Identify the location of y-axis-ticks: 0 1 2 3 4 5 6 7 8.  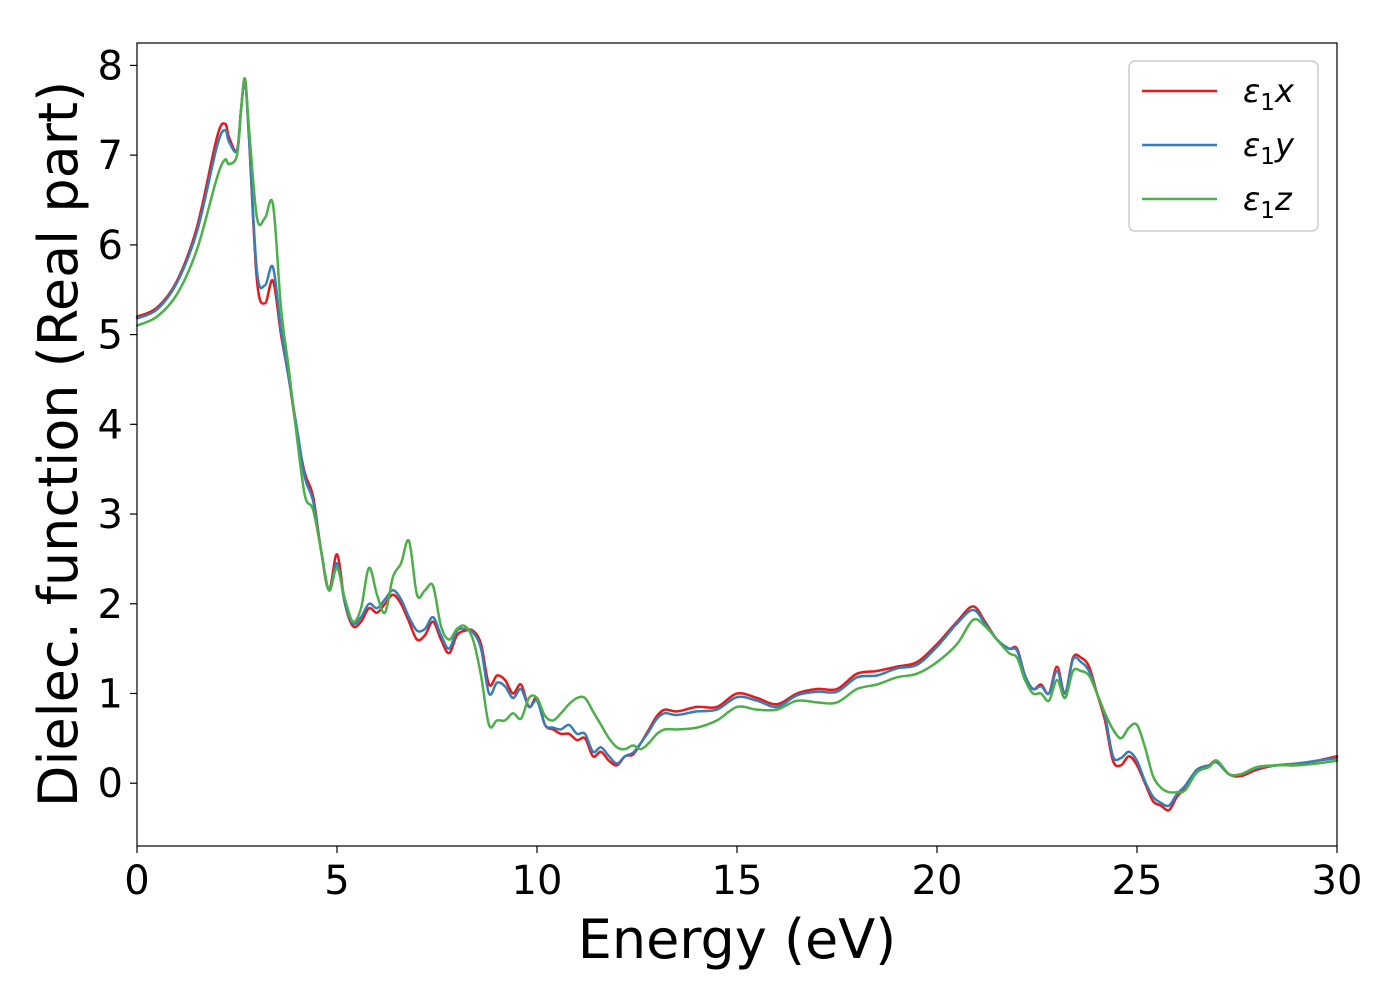
(117, 425).